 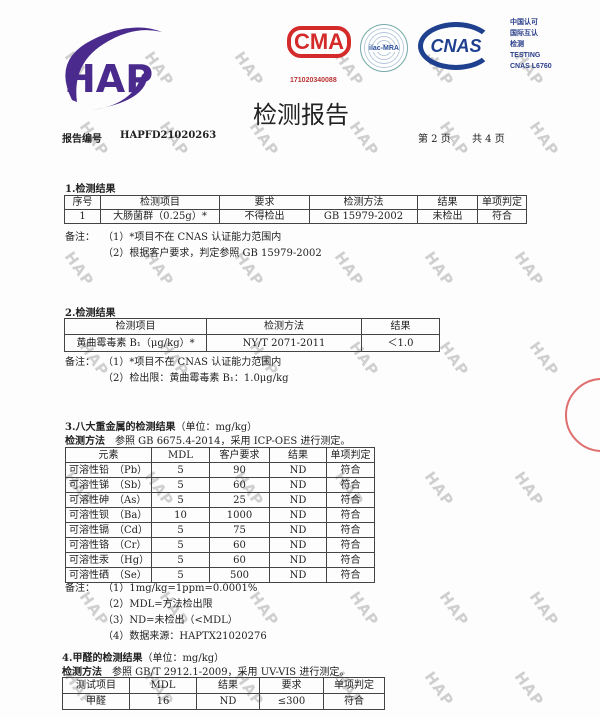 What do you see at coordinates (531, 44) in the screenshot?
I see `cnas-accreditation-text: 中国认可 国际互认 检测 TESTING CNAS L6760` at bounding box center [531, 44].